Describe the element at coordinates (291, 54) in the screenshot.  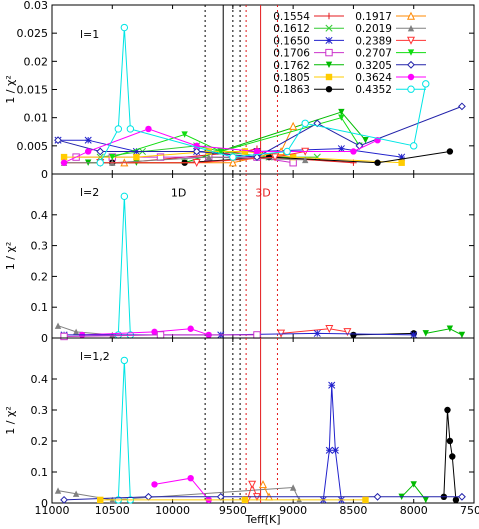
I see `legend-label: 0.1706` at that location.